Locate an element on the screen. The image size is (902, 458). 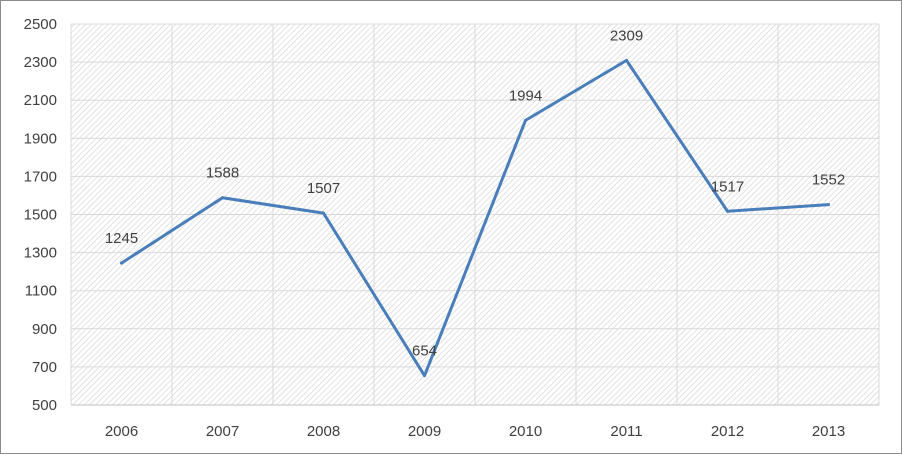
x-tick-label: 2010 is located at coordinates (525, 431).